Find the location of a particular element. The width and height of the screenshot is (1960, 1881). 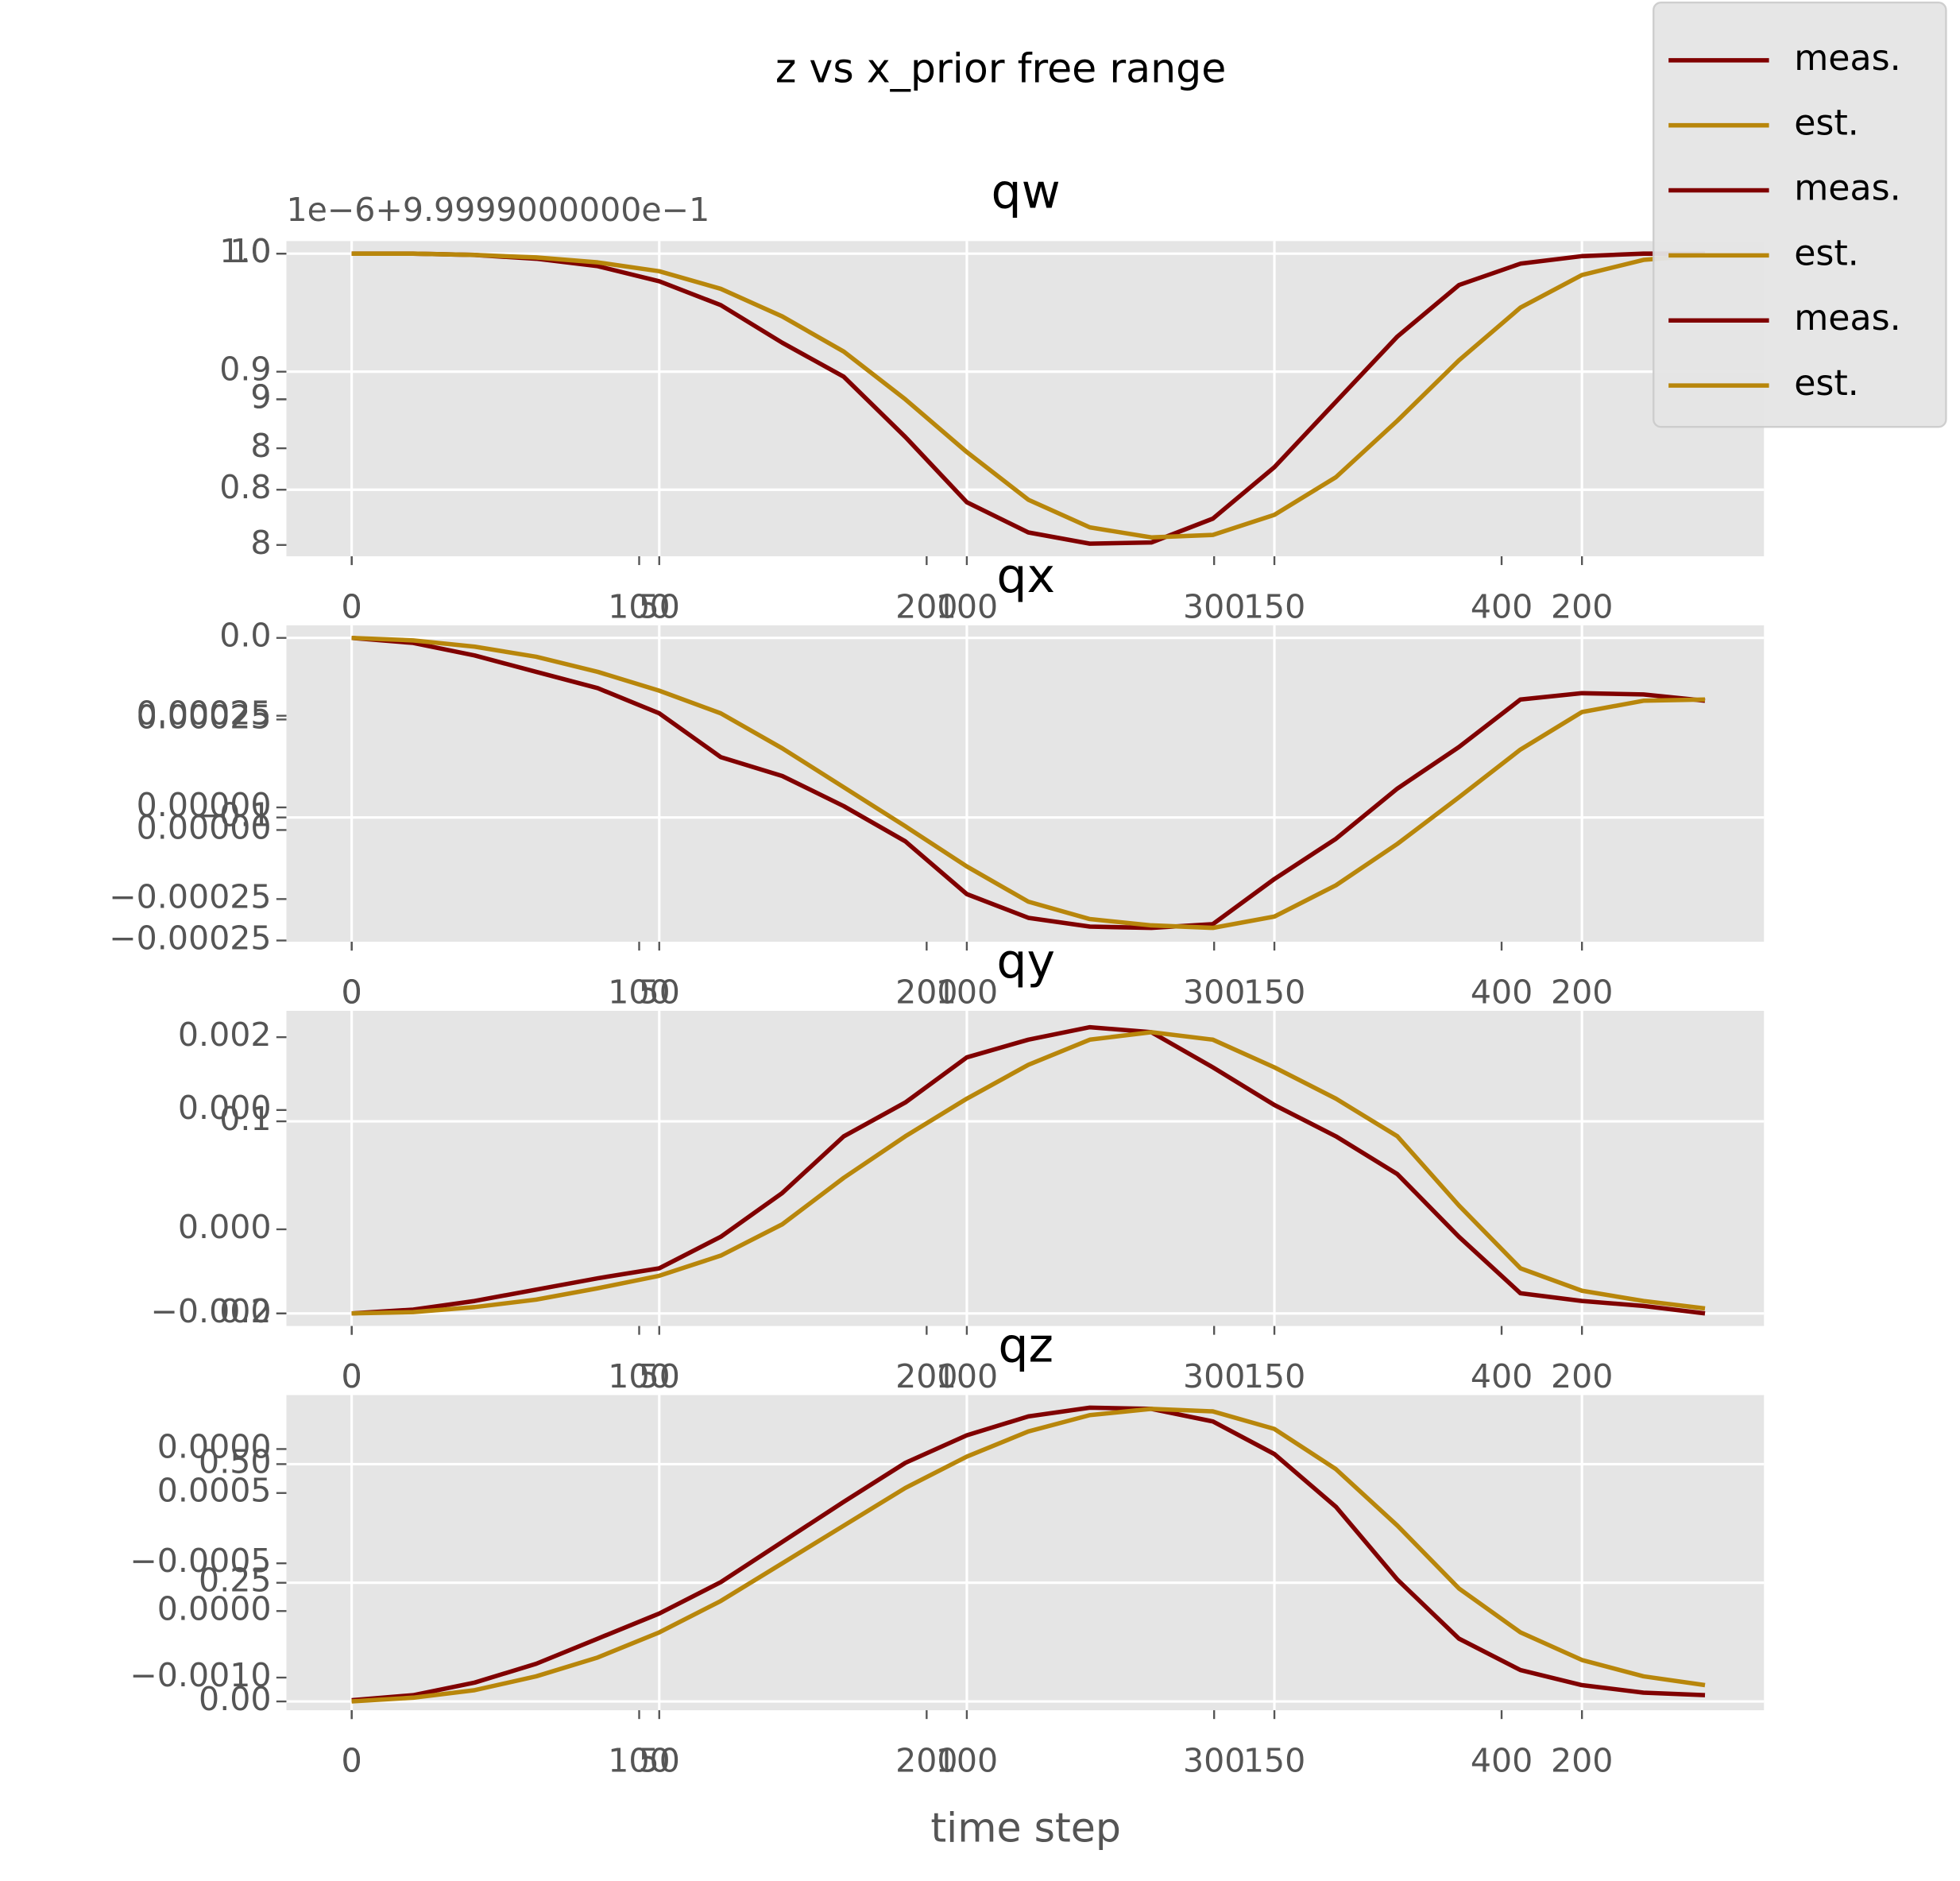

y-tick-label: 9 is located at coordinates (260, 396).